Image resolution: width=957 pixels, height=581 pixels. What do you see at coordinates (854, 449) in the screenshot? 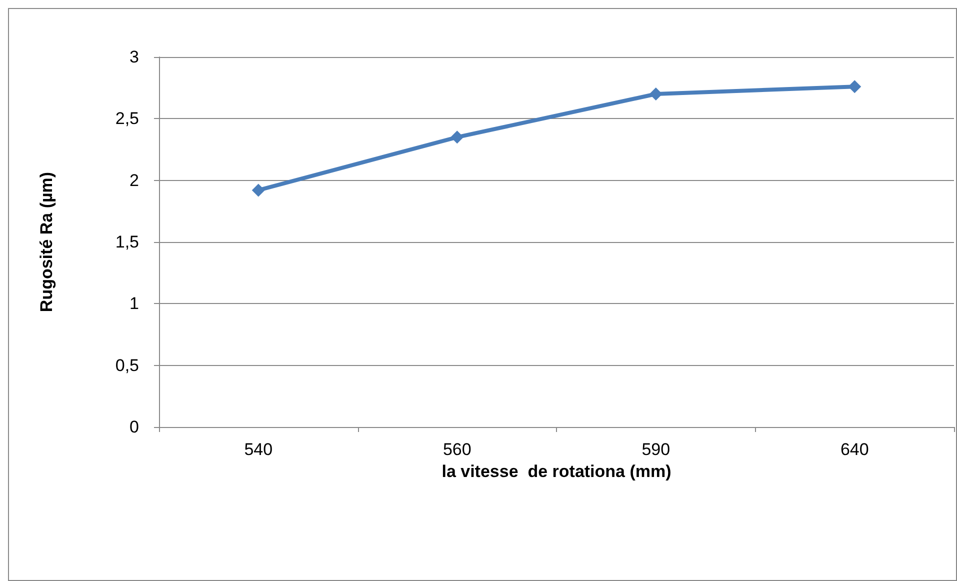
I see `x-tick-label: 640` at bounding box center [854, 449].